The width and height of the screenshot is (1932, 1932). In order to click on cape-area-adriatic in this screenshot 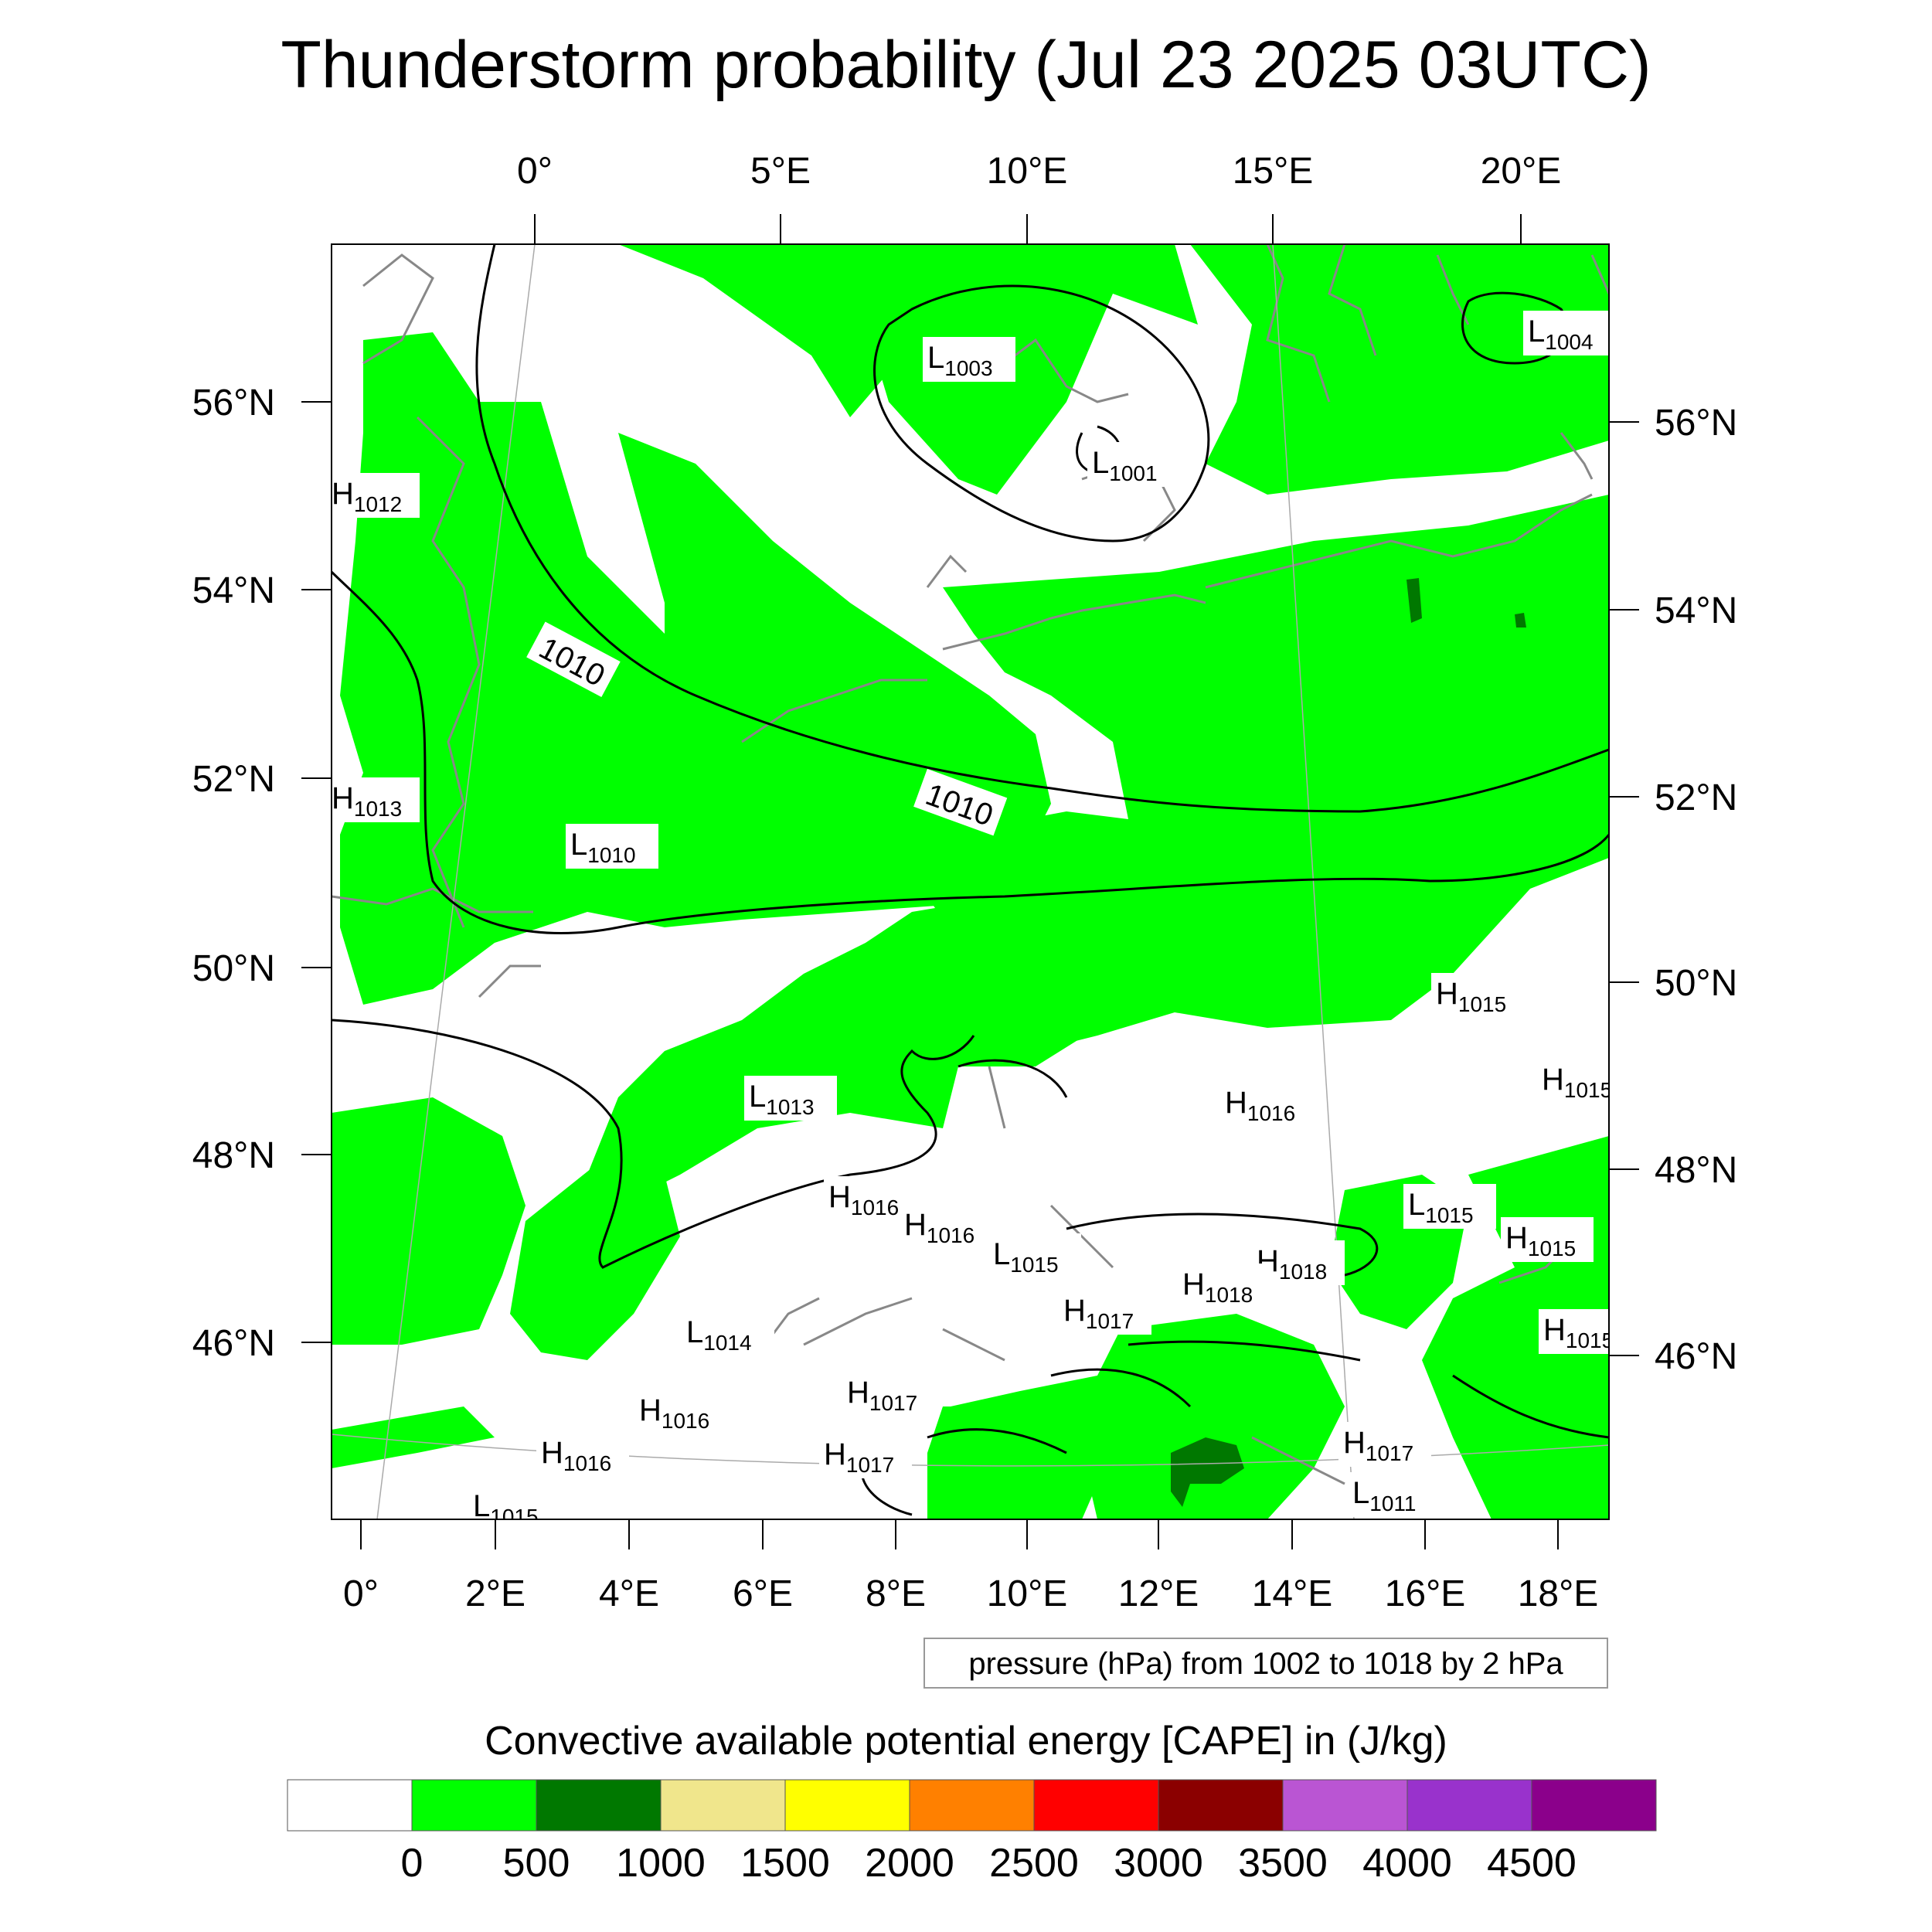, I will do `click(1148, 1417)`.